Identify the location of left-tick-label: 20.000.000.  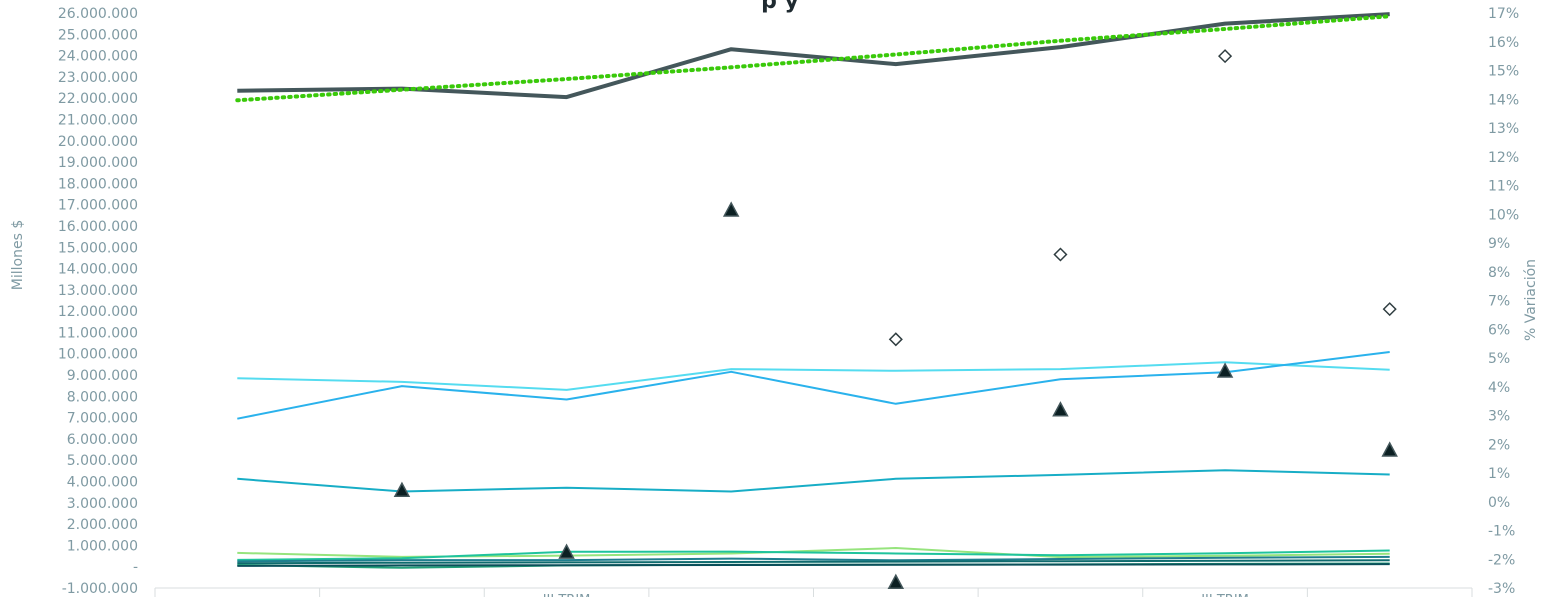
(98, 142).